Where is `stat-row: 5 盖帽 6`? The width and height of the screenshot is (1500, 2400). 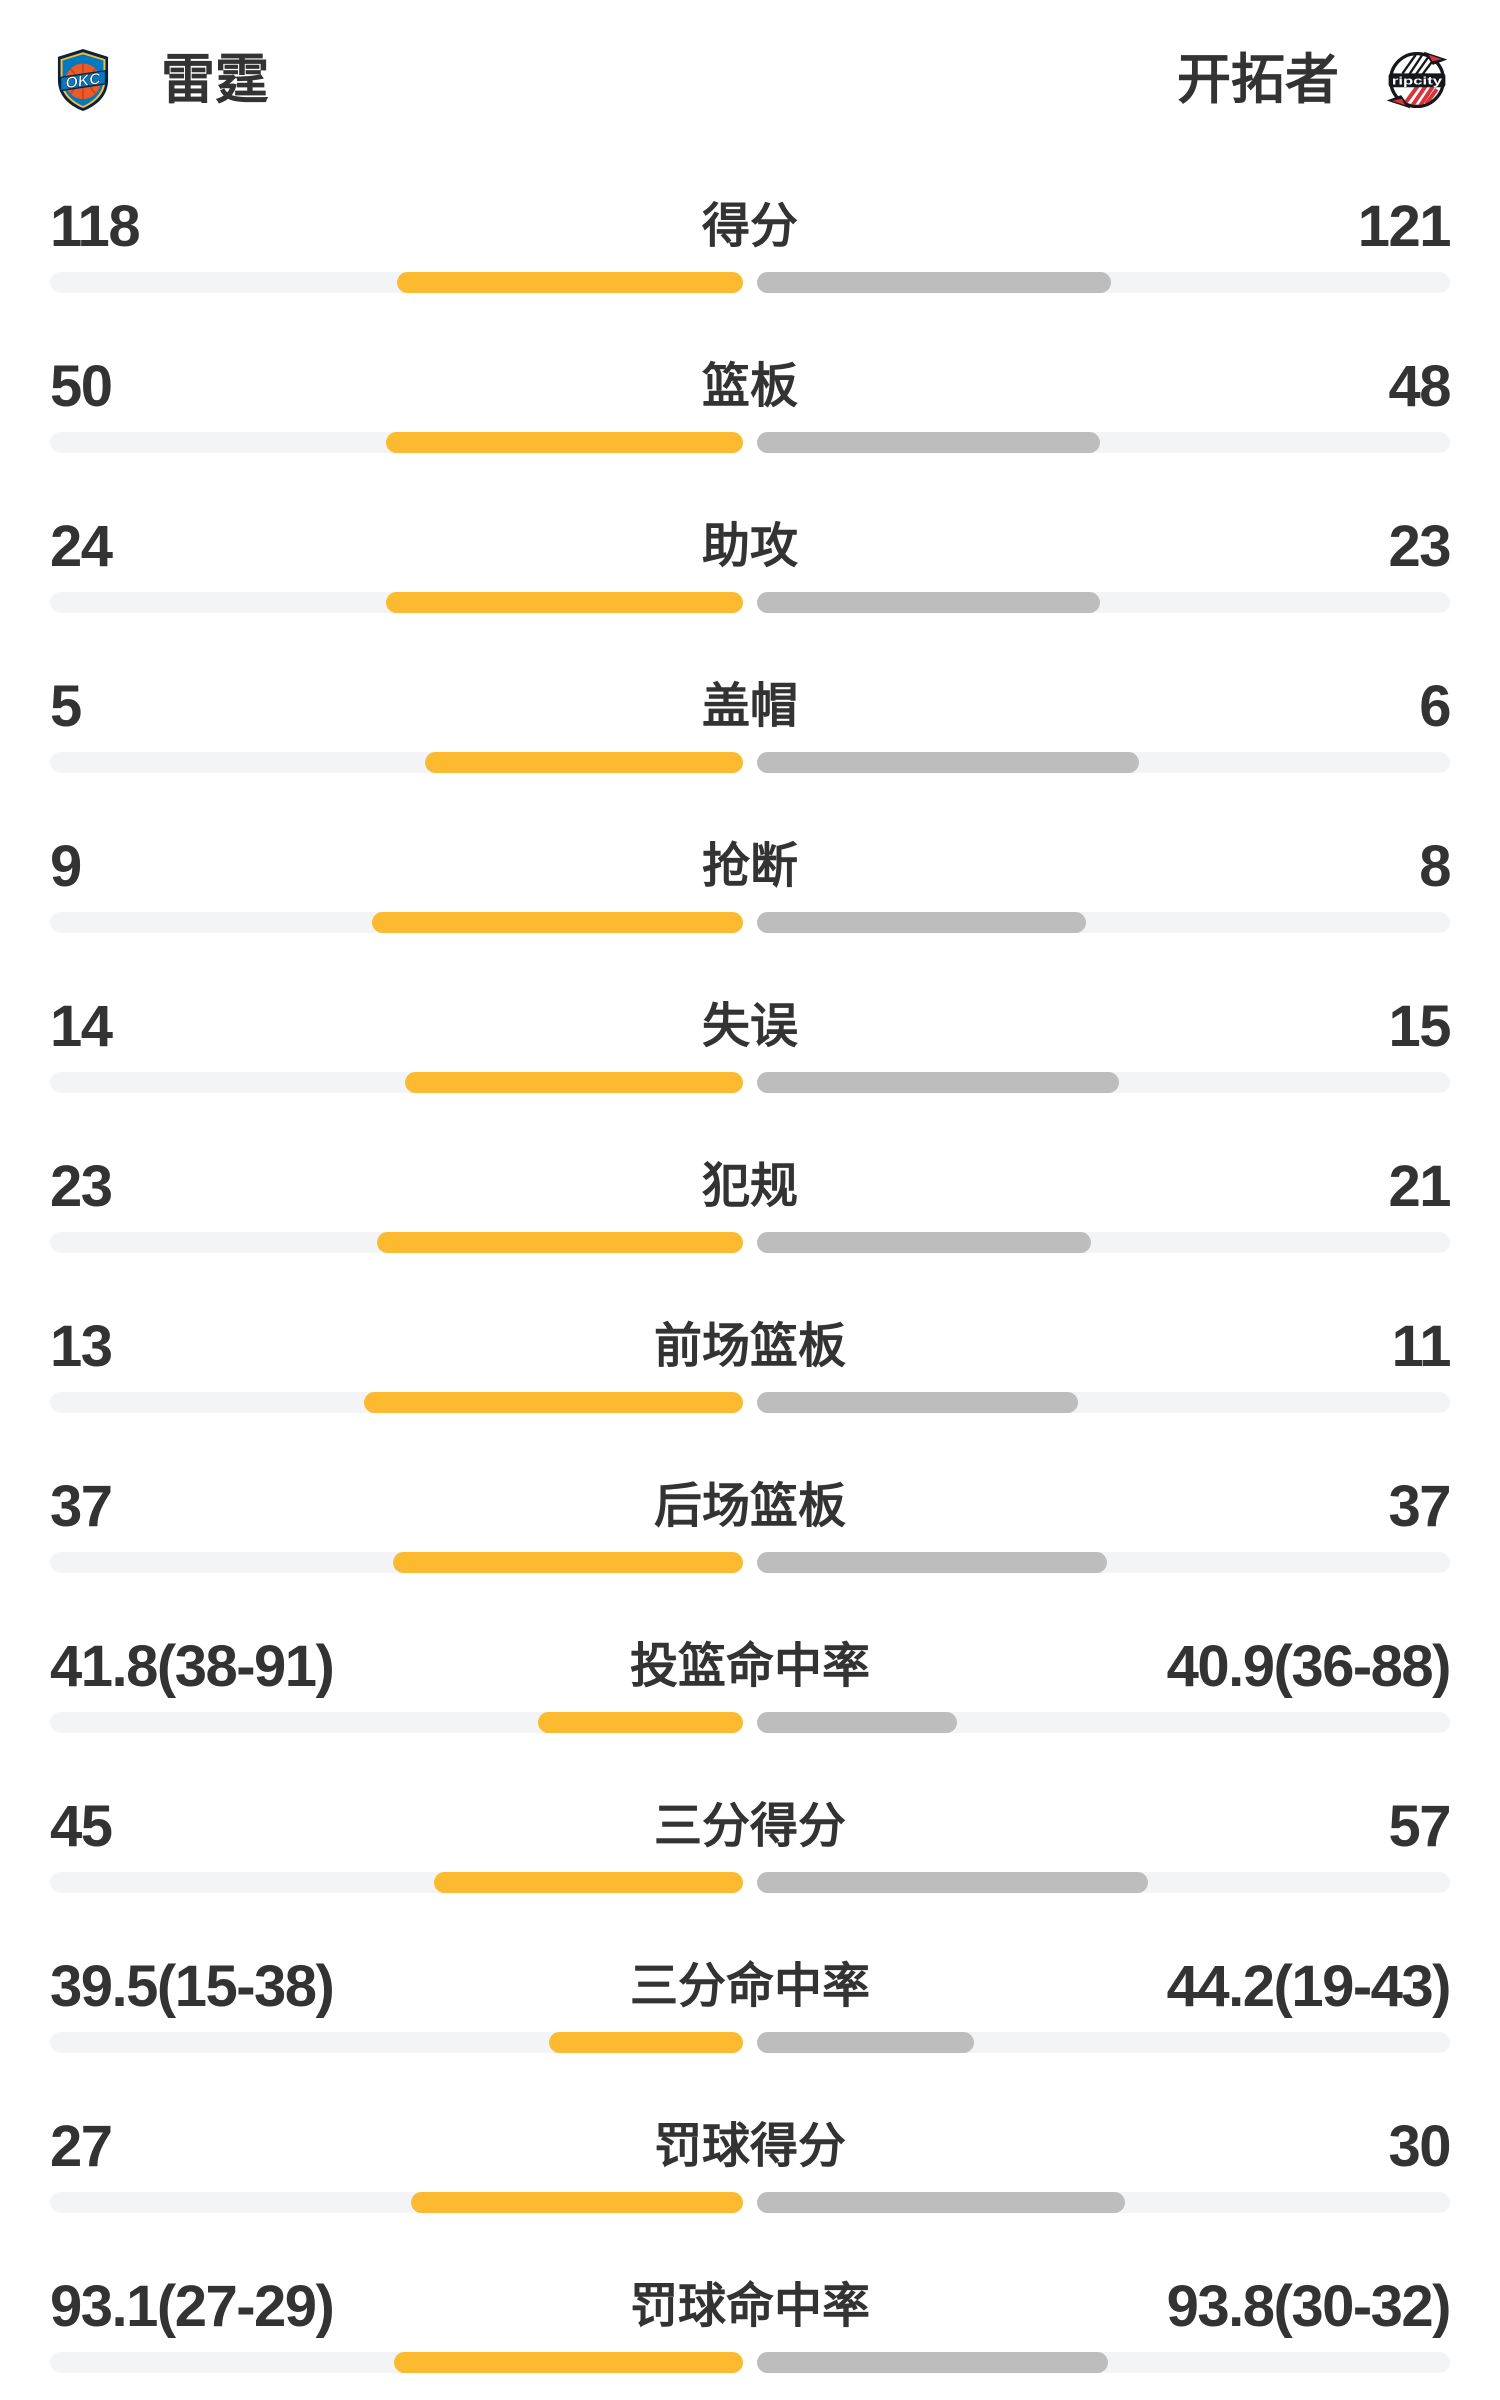
stat-row: 5 盖帽 6 is located at coordinates (750, 710).